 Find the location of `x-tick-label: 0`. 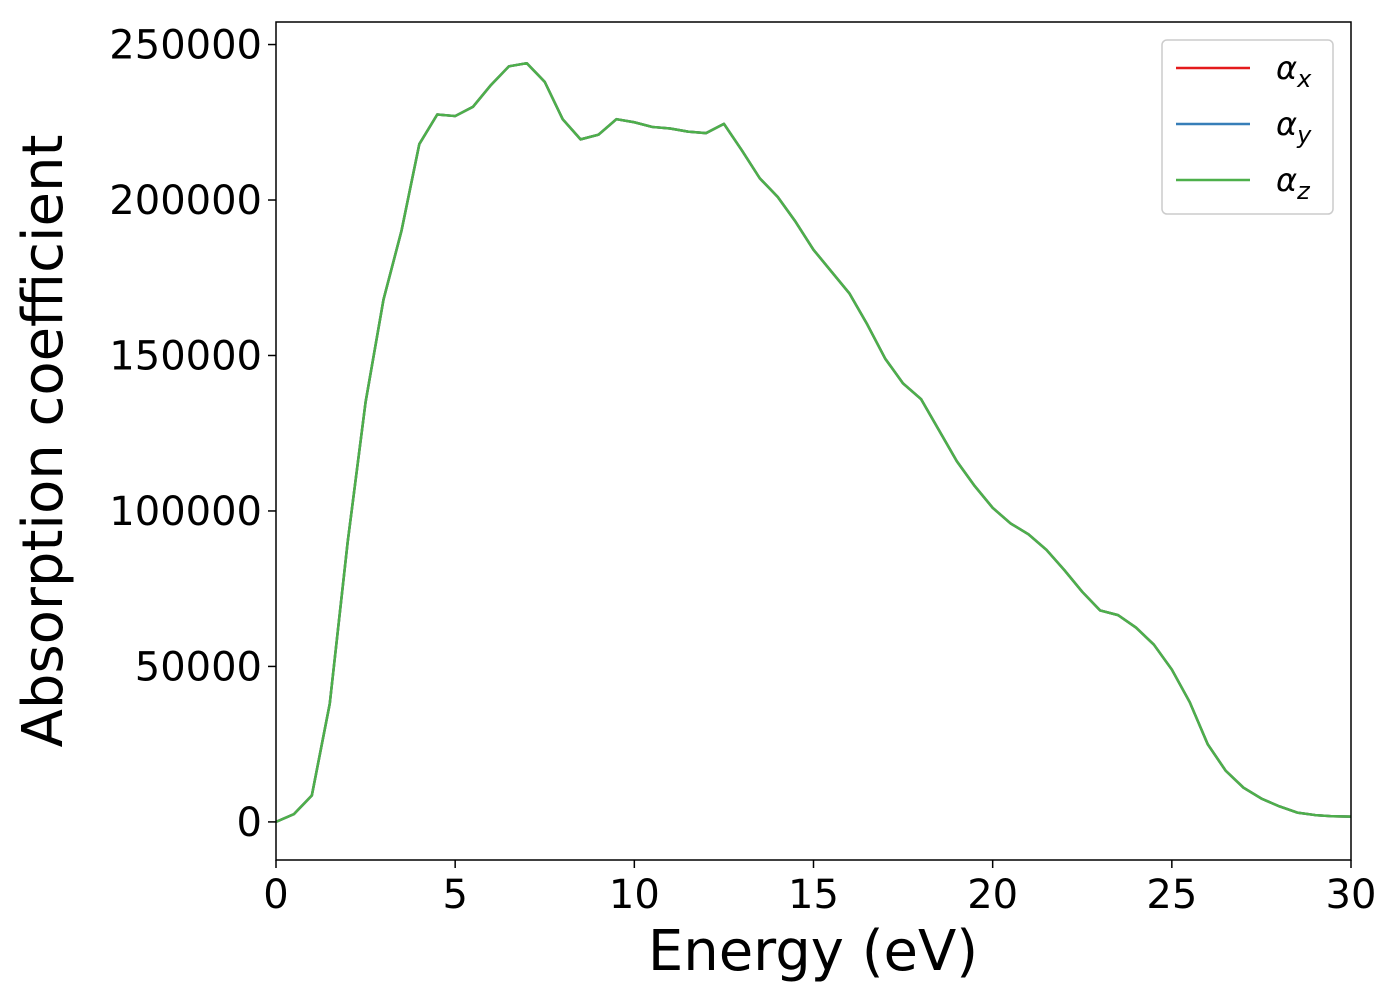

x-tick-label: 0 is located at coordinates (275, 895).